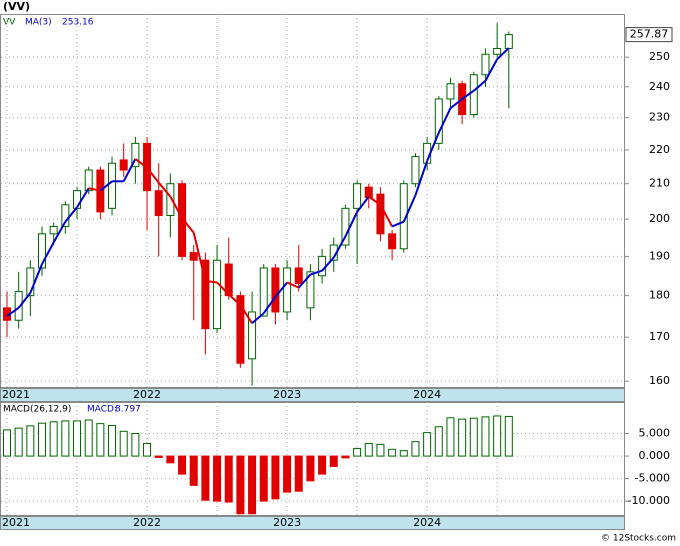 Image resolution: width=680 pixels, height=546 pixels. I want to click on legend-symbol: VV, so click(9, 23).